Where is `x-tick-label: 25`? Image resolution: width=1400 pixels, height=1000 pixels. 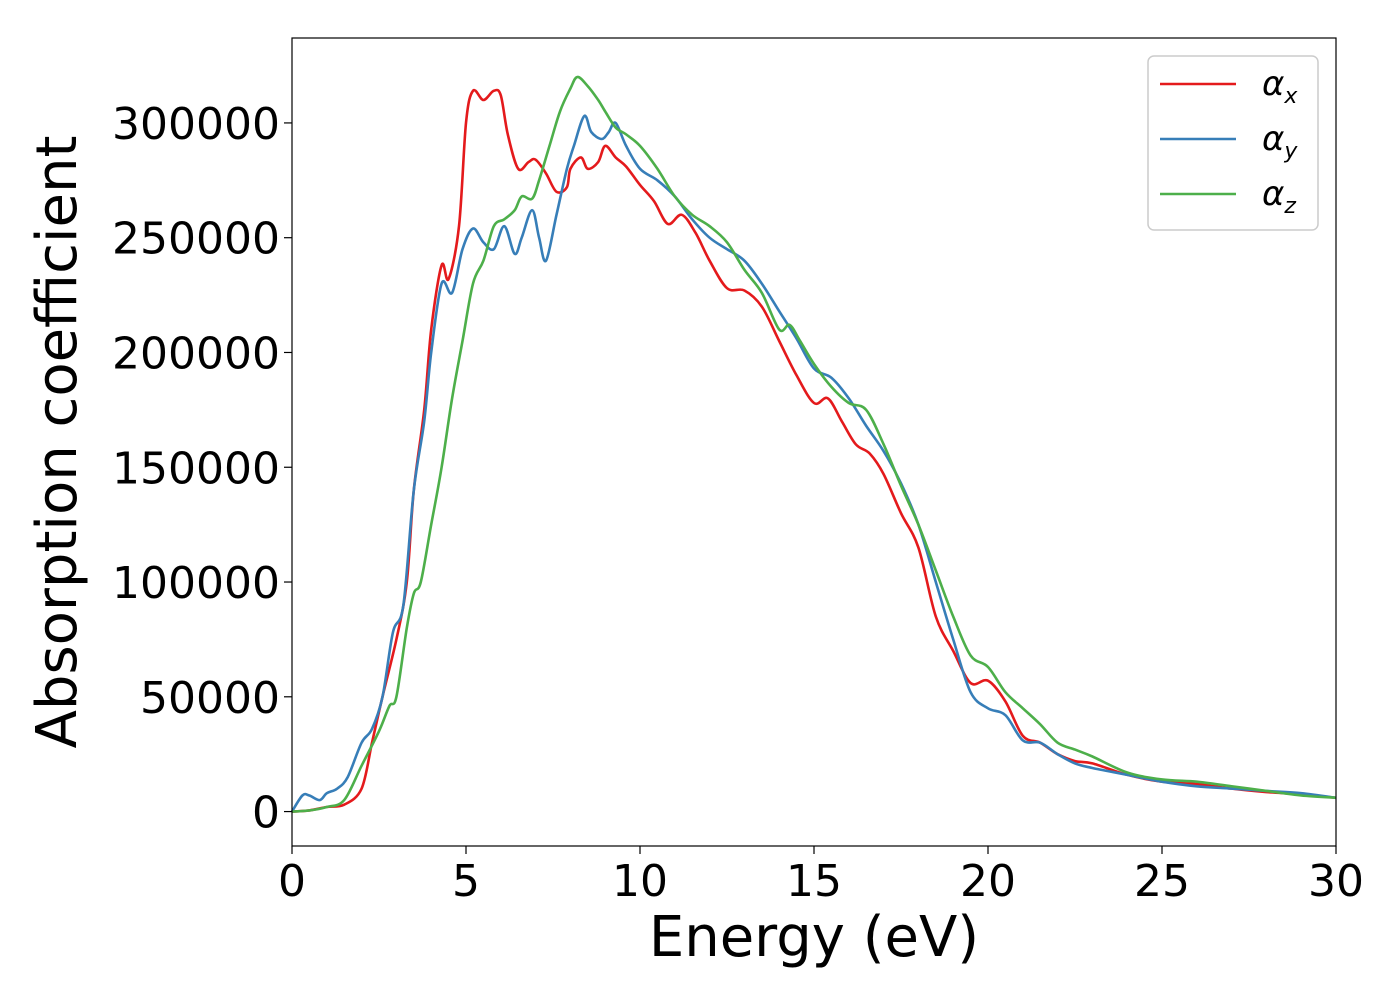
x-tick-label: 25 is located at coordinates (1162, 881).